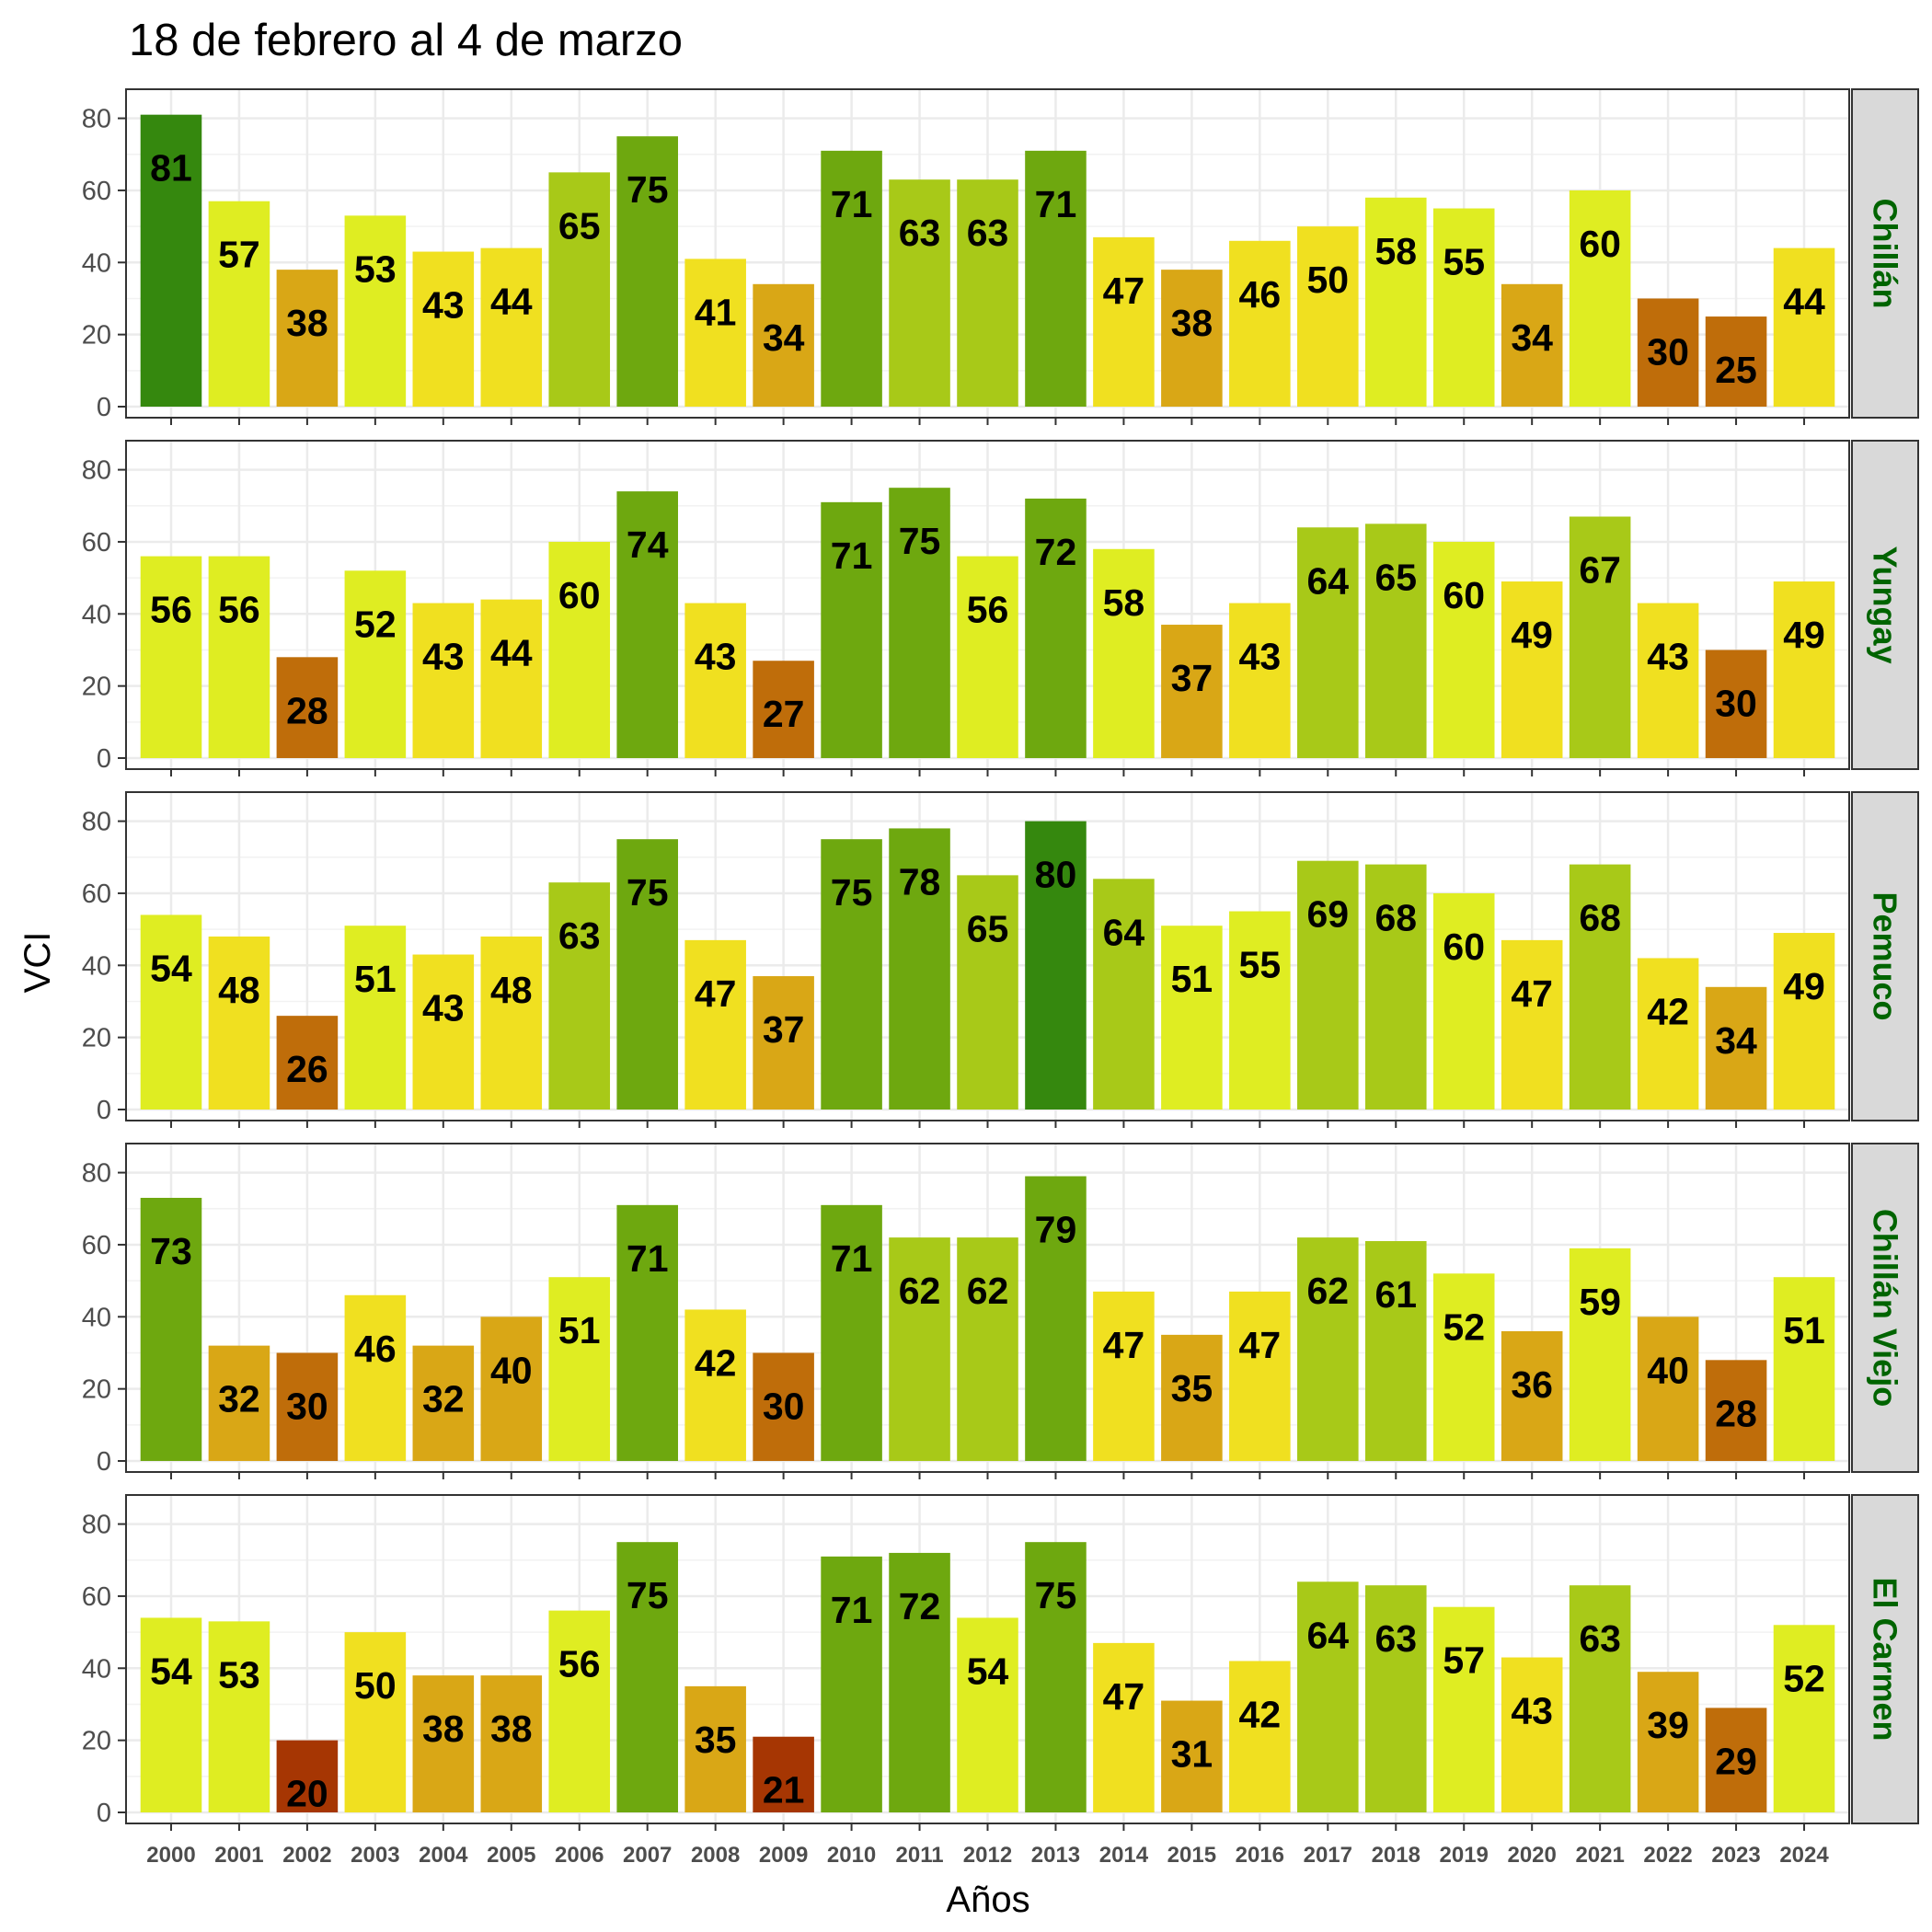 The height and width of the screenshot is (1932, 1932). Describe the element at coordinates (443, 1399) in the screenshot. I see `bar-value-label: 32` at that location.